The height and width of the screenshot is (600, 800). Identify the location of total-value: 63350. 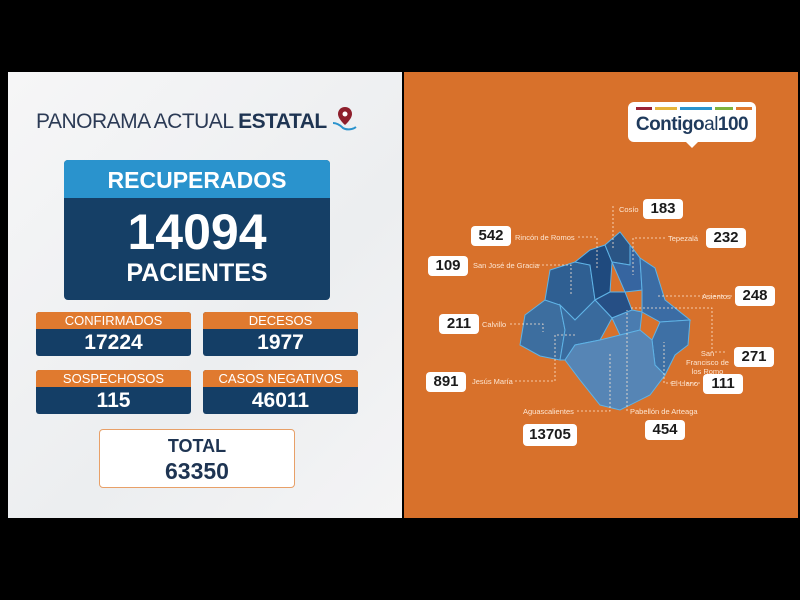
(197, 471).